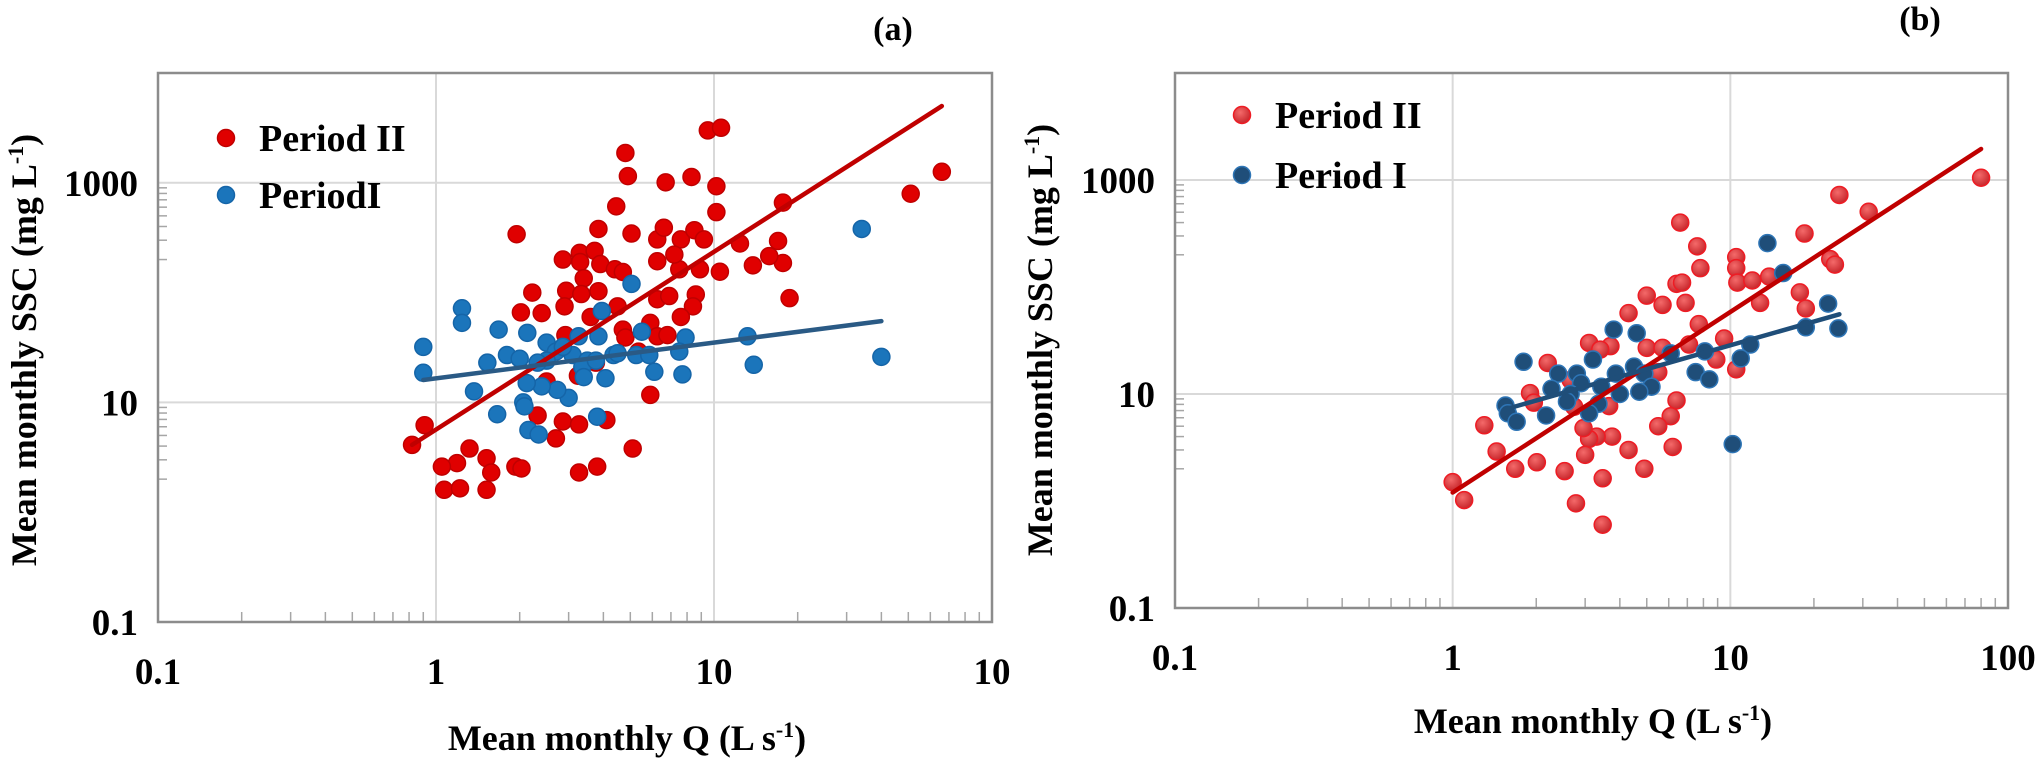  I want to click on y-tick-label: 1000, so click(101, 184).